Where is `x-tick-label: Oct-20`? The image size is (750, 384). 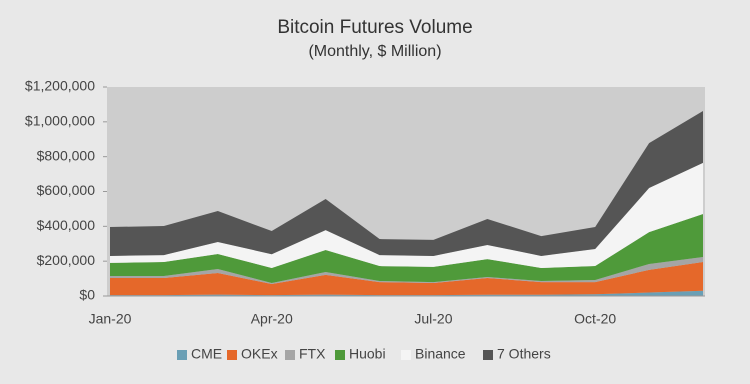 x-tick-label: Oct-20 is located at coordinates (595, 319).